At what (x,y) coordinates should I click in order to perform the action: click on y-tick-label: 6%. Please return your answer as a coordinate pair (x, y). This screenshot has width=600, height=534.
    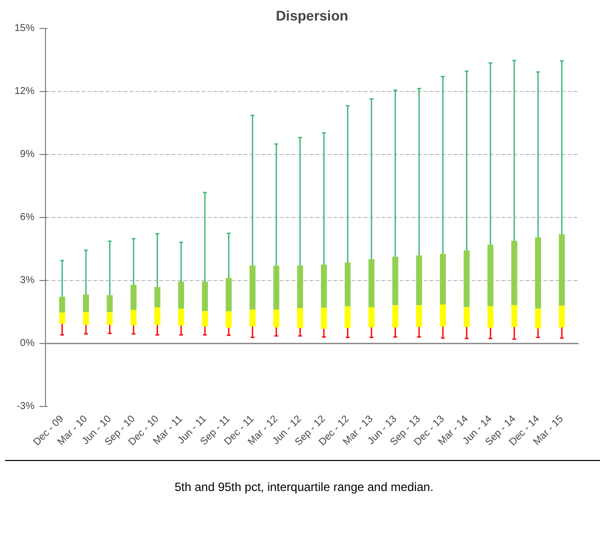
    Looking at the image, I should click on (27, 217).